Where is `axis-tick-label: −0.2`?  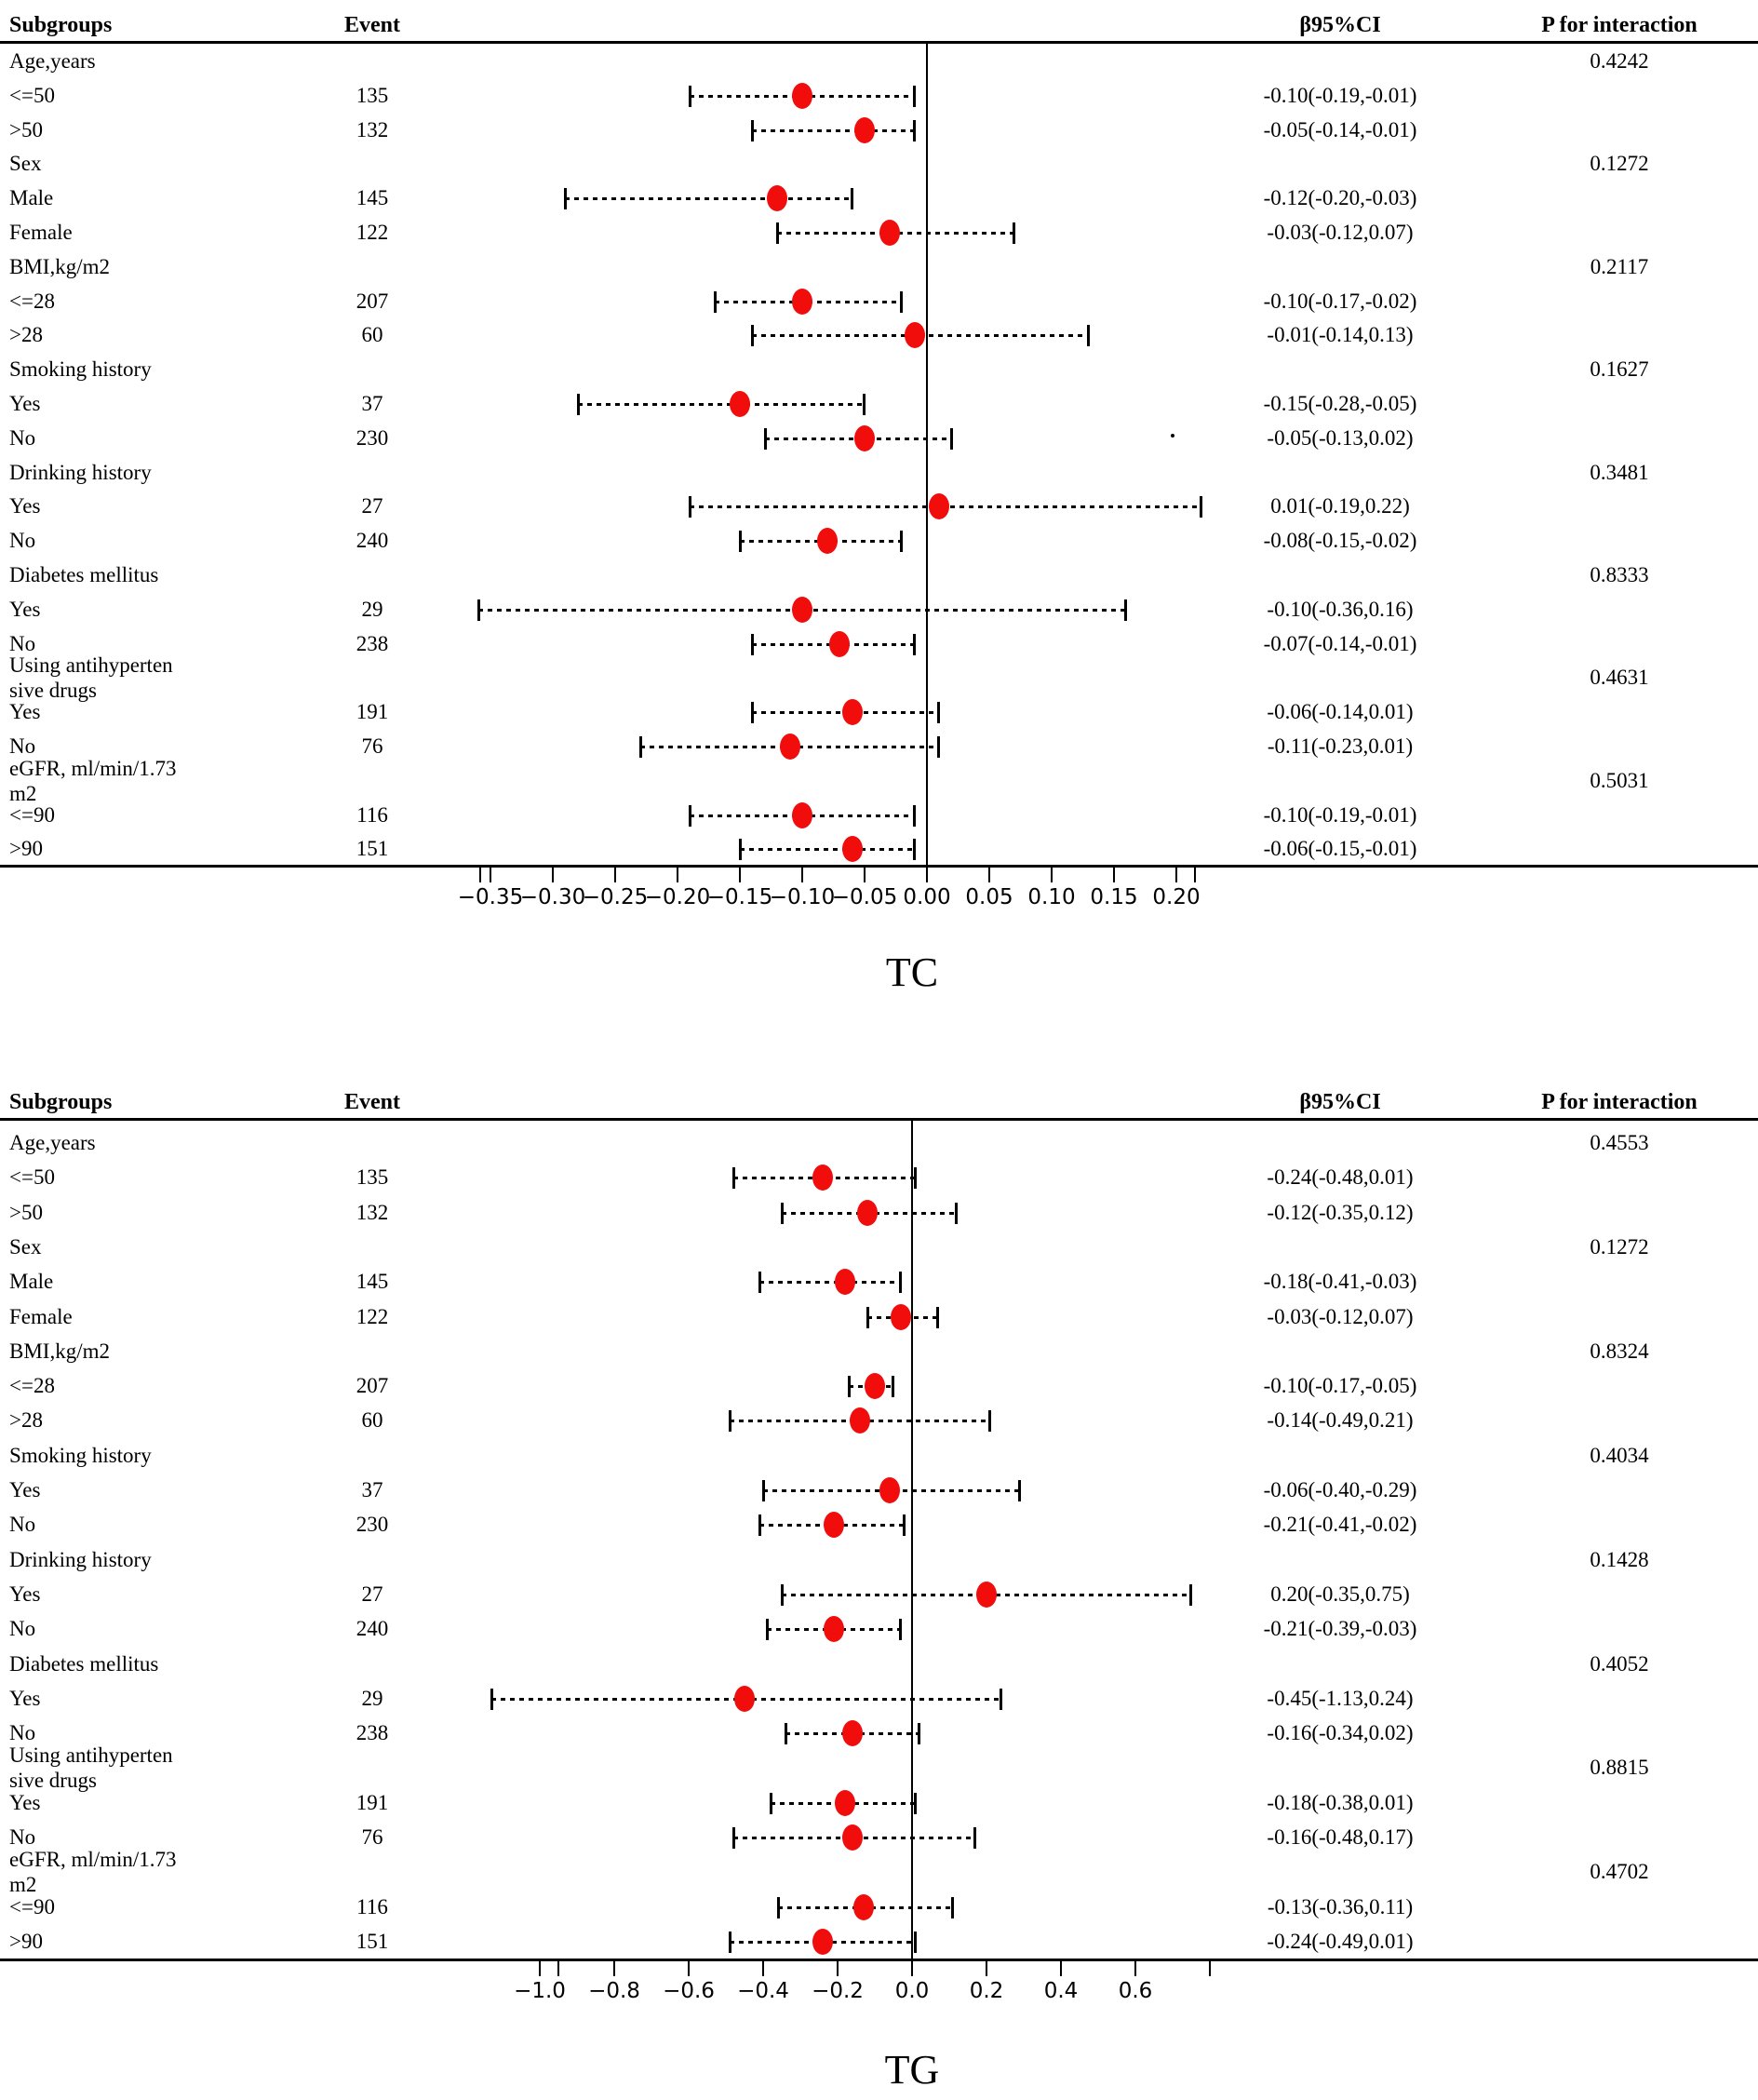
axis-tick-label: −0.2 is located at coordinates (838, 1991).